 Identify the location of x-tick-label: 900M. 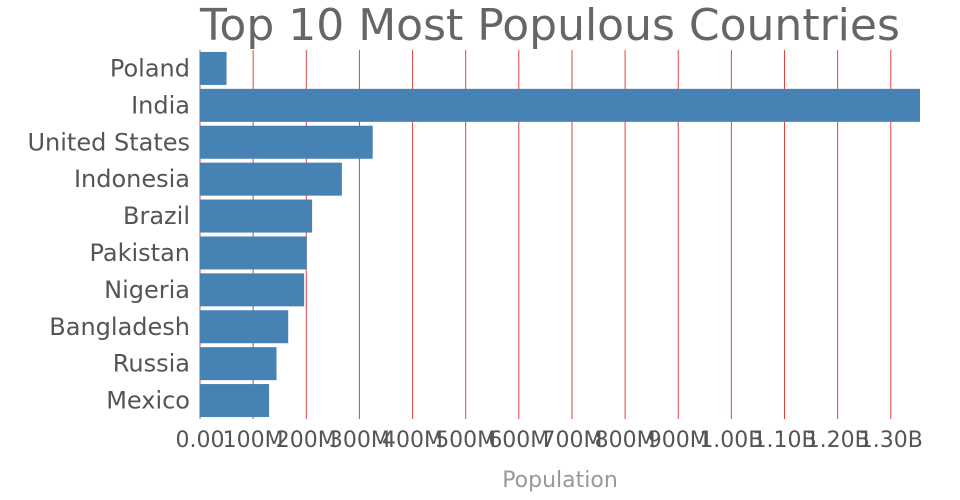
(678, 440).